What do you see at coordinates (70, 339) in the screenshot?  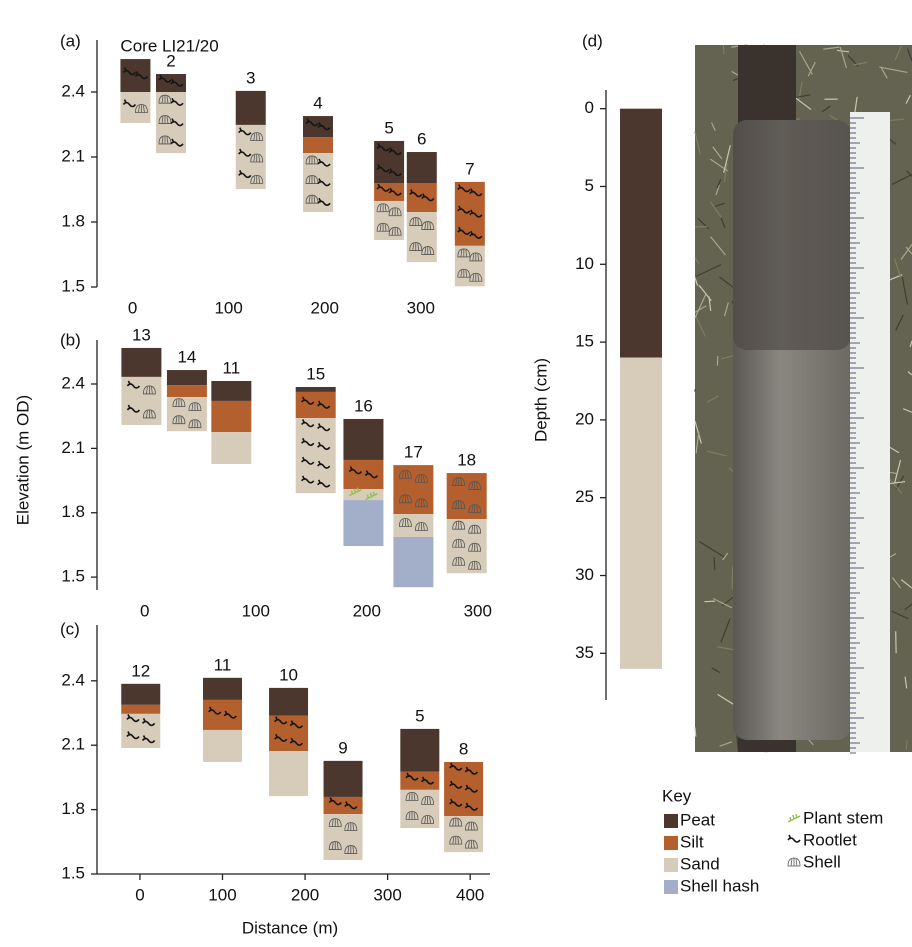 I see `panel-label: (b)` at bounding box center [70, 339].